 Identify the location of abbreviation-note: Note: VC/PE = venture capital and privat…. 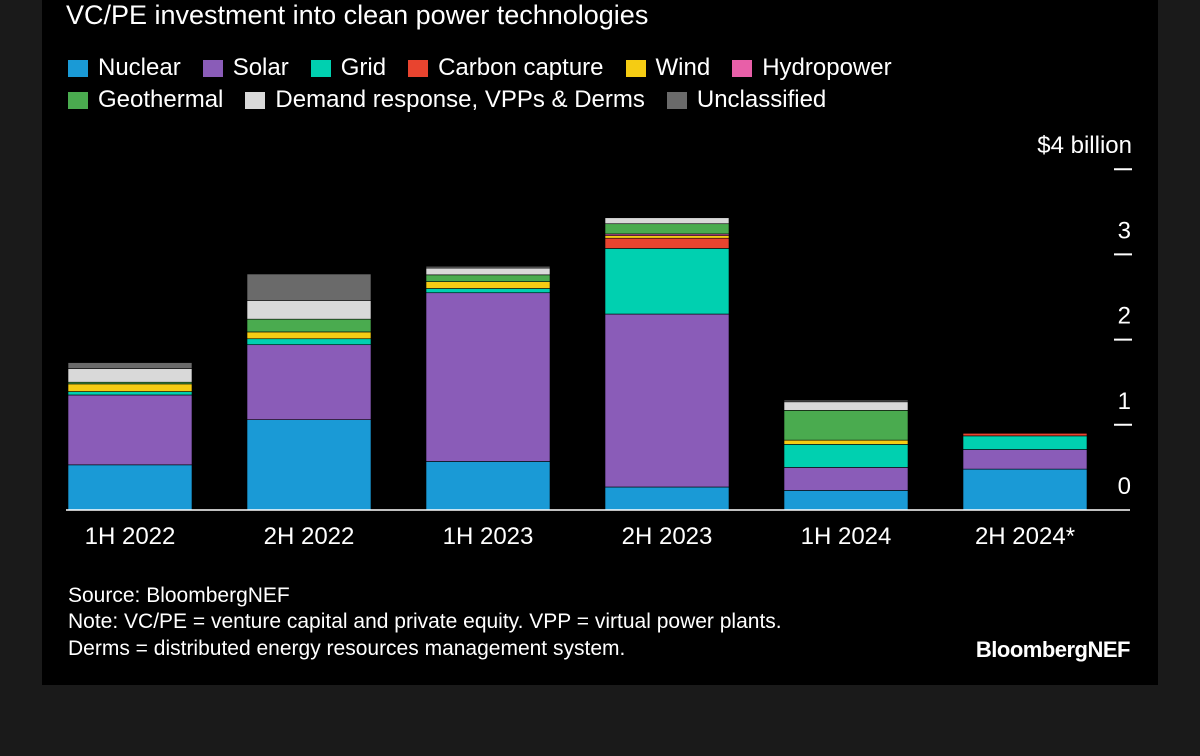
(425, 621).